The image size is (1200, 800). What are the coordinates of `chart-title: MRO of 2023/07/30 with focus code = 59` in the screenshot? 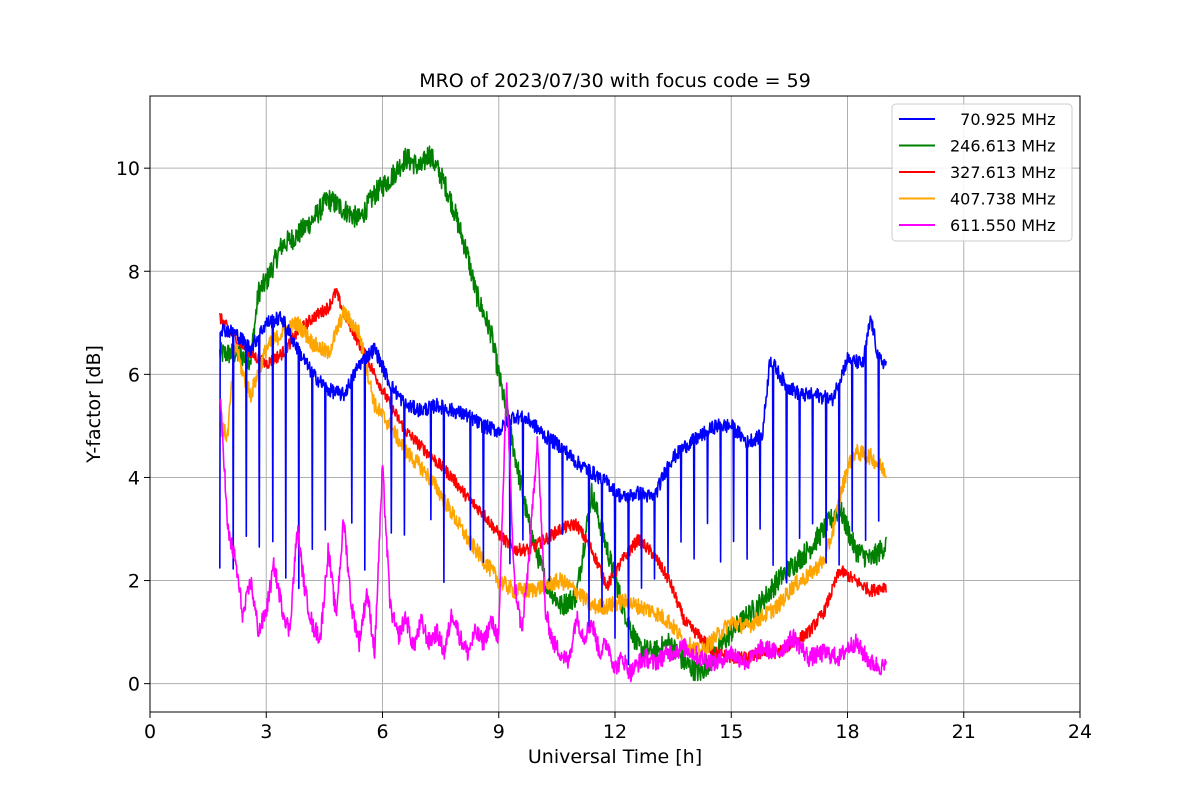 It's located at (615, 81).